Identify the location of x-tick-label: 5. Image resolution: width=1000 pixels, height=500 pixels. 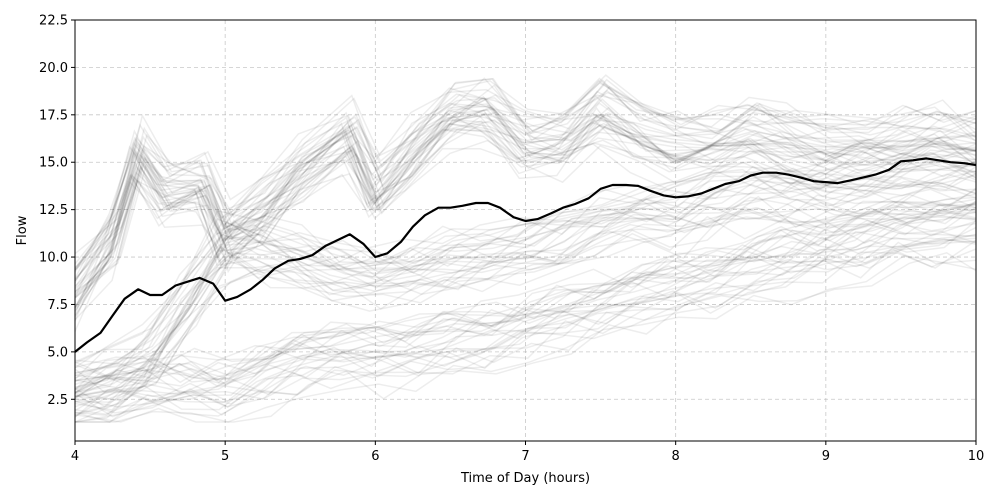
(225, 456).